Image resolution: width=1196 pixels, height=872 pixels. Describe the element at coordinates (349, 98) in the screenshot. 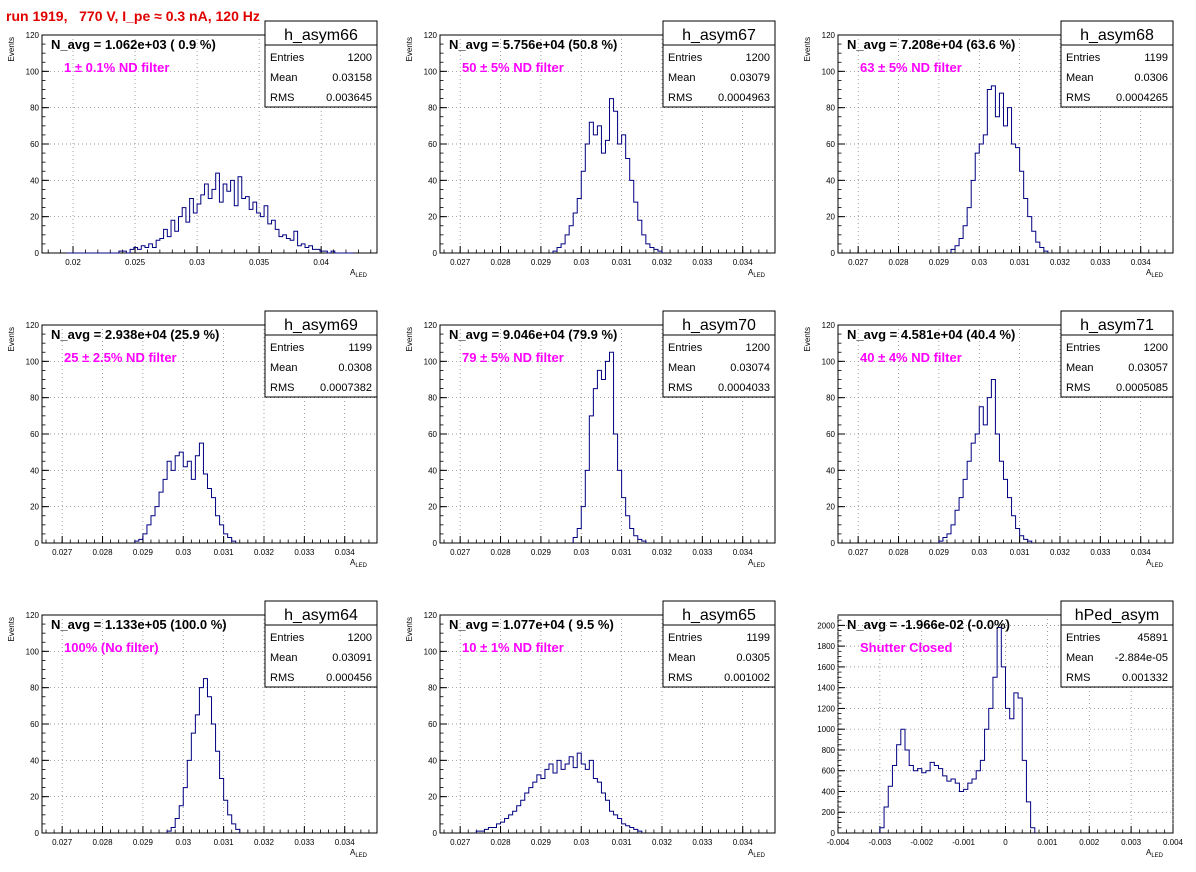

I see `stats-value: 0.003645` at that location.